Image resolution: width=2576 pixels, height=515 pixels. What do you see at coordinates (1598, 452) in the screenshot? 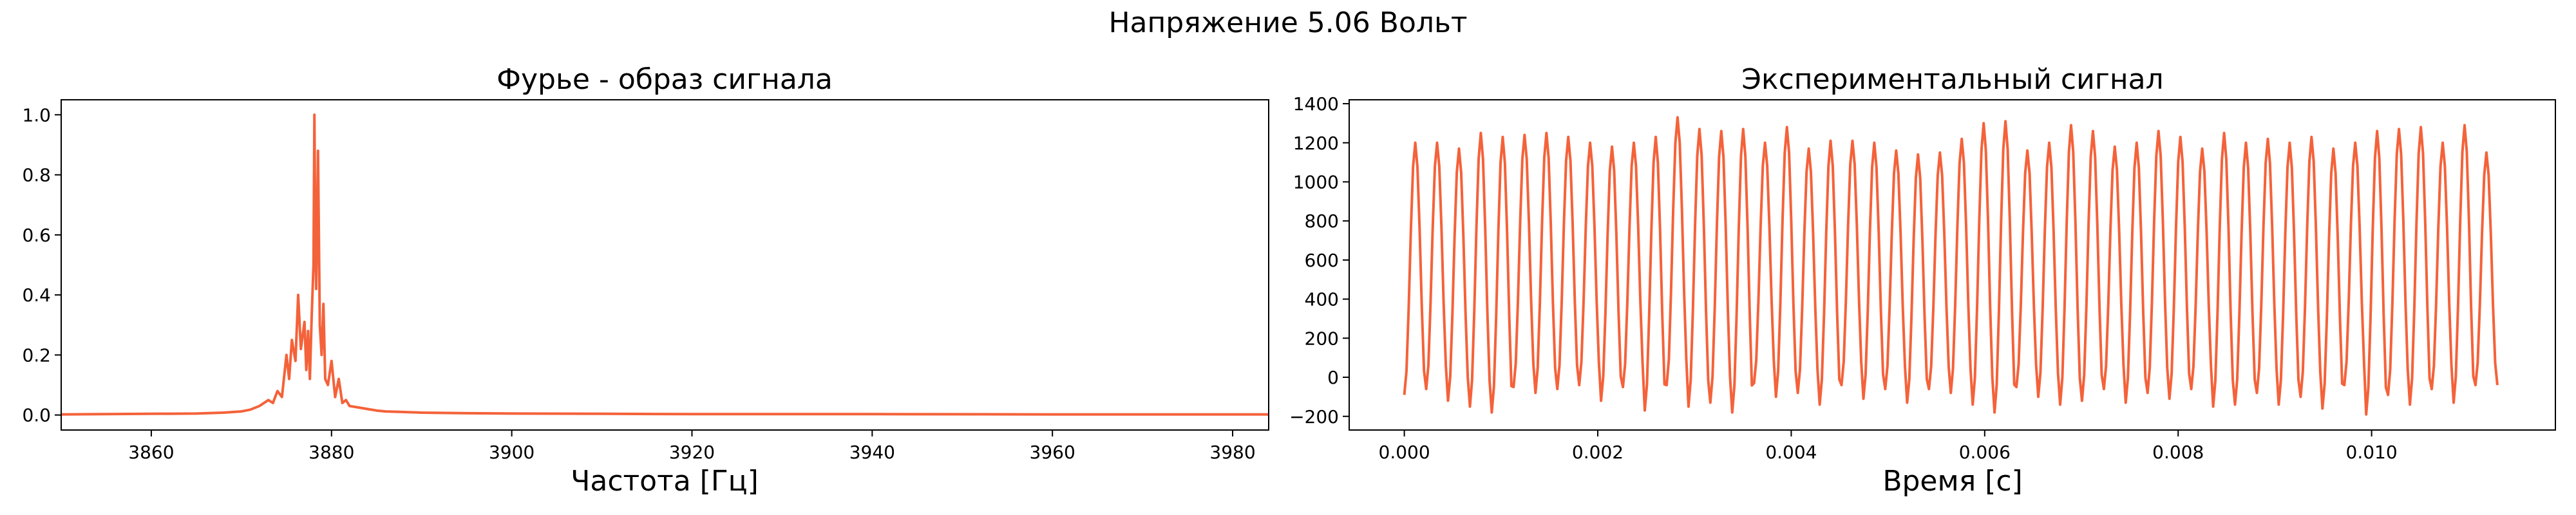
I see `signal-x-tick-label: 0.002` at bounding box center [1598, 452].